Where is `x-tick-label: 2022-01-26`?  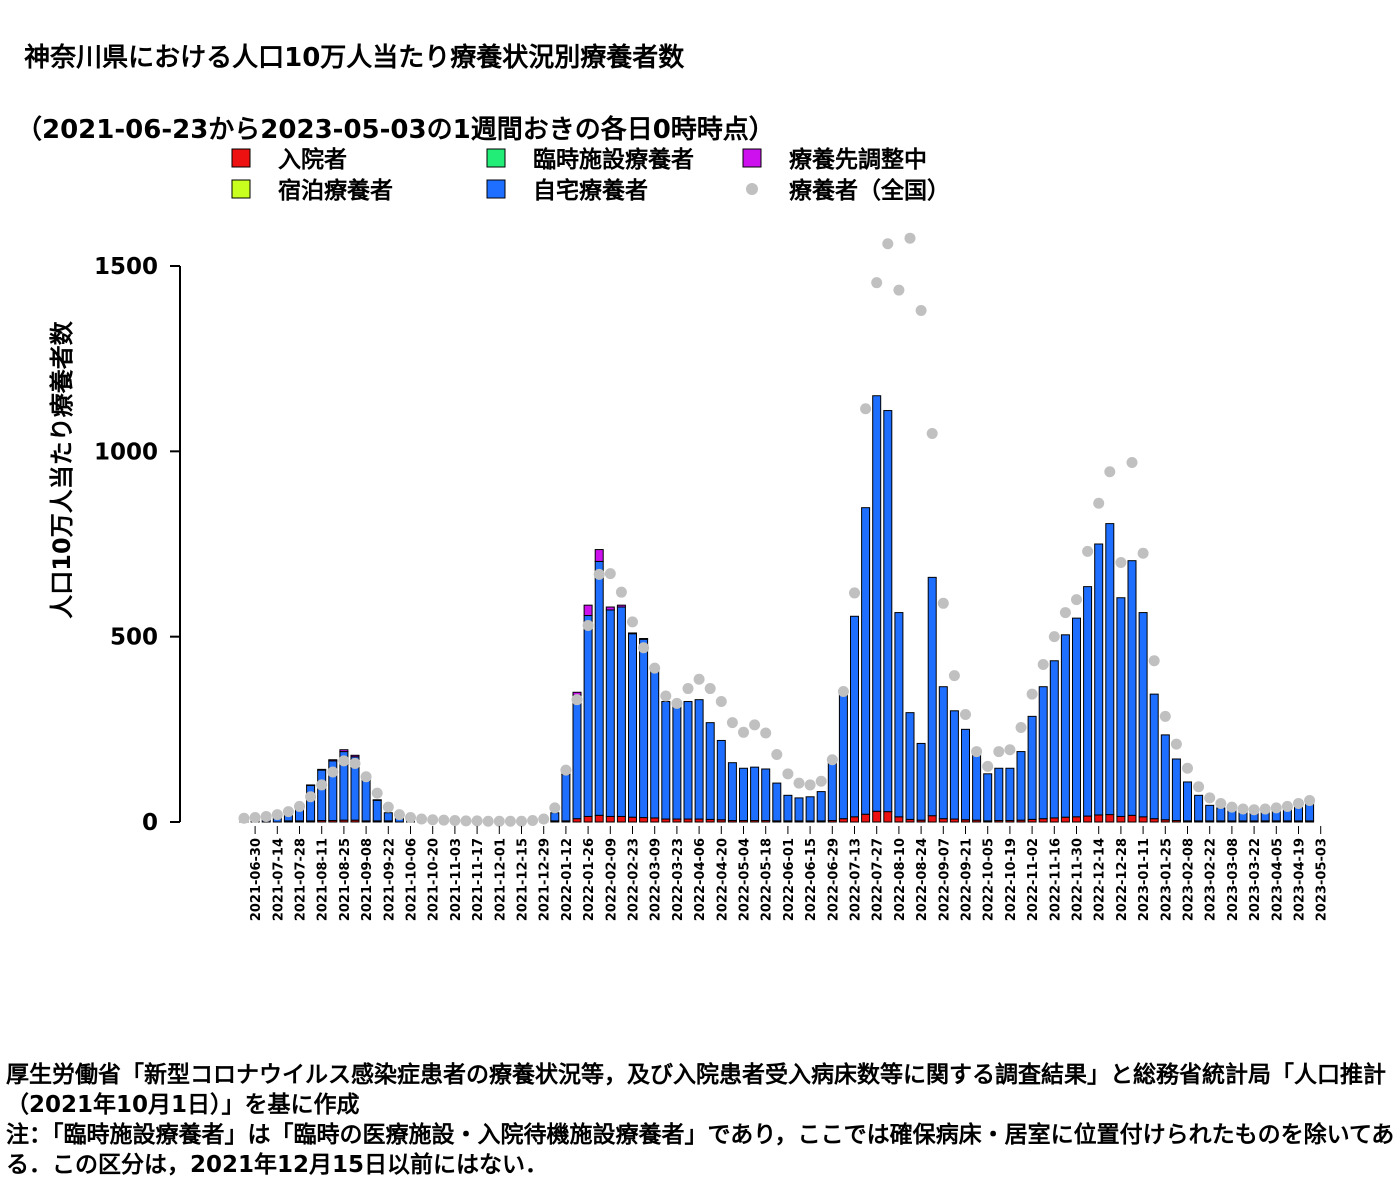 x-tick-label: 2022-01-26 is located at coordinates (589, 879).